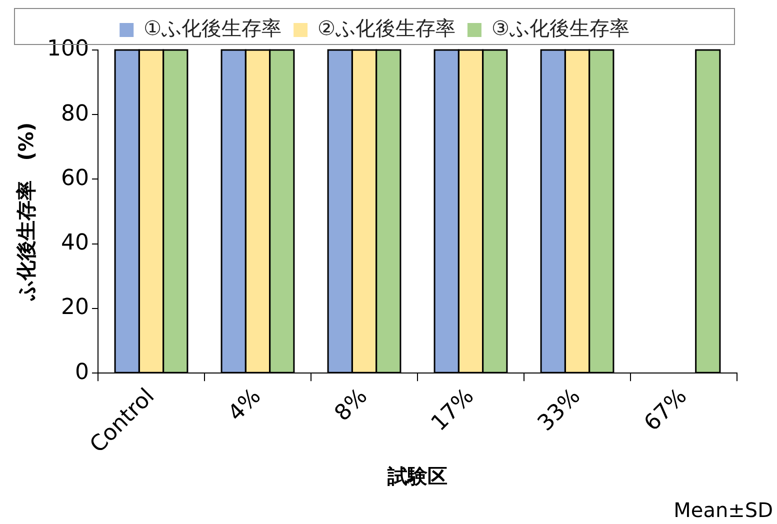 This screenshot has width=777, height=524. I want to click on x-tick-label: 4%, so click(245, 405).